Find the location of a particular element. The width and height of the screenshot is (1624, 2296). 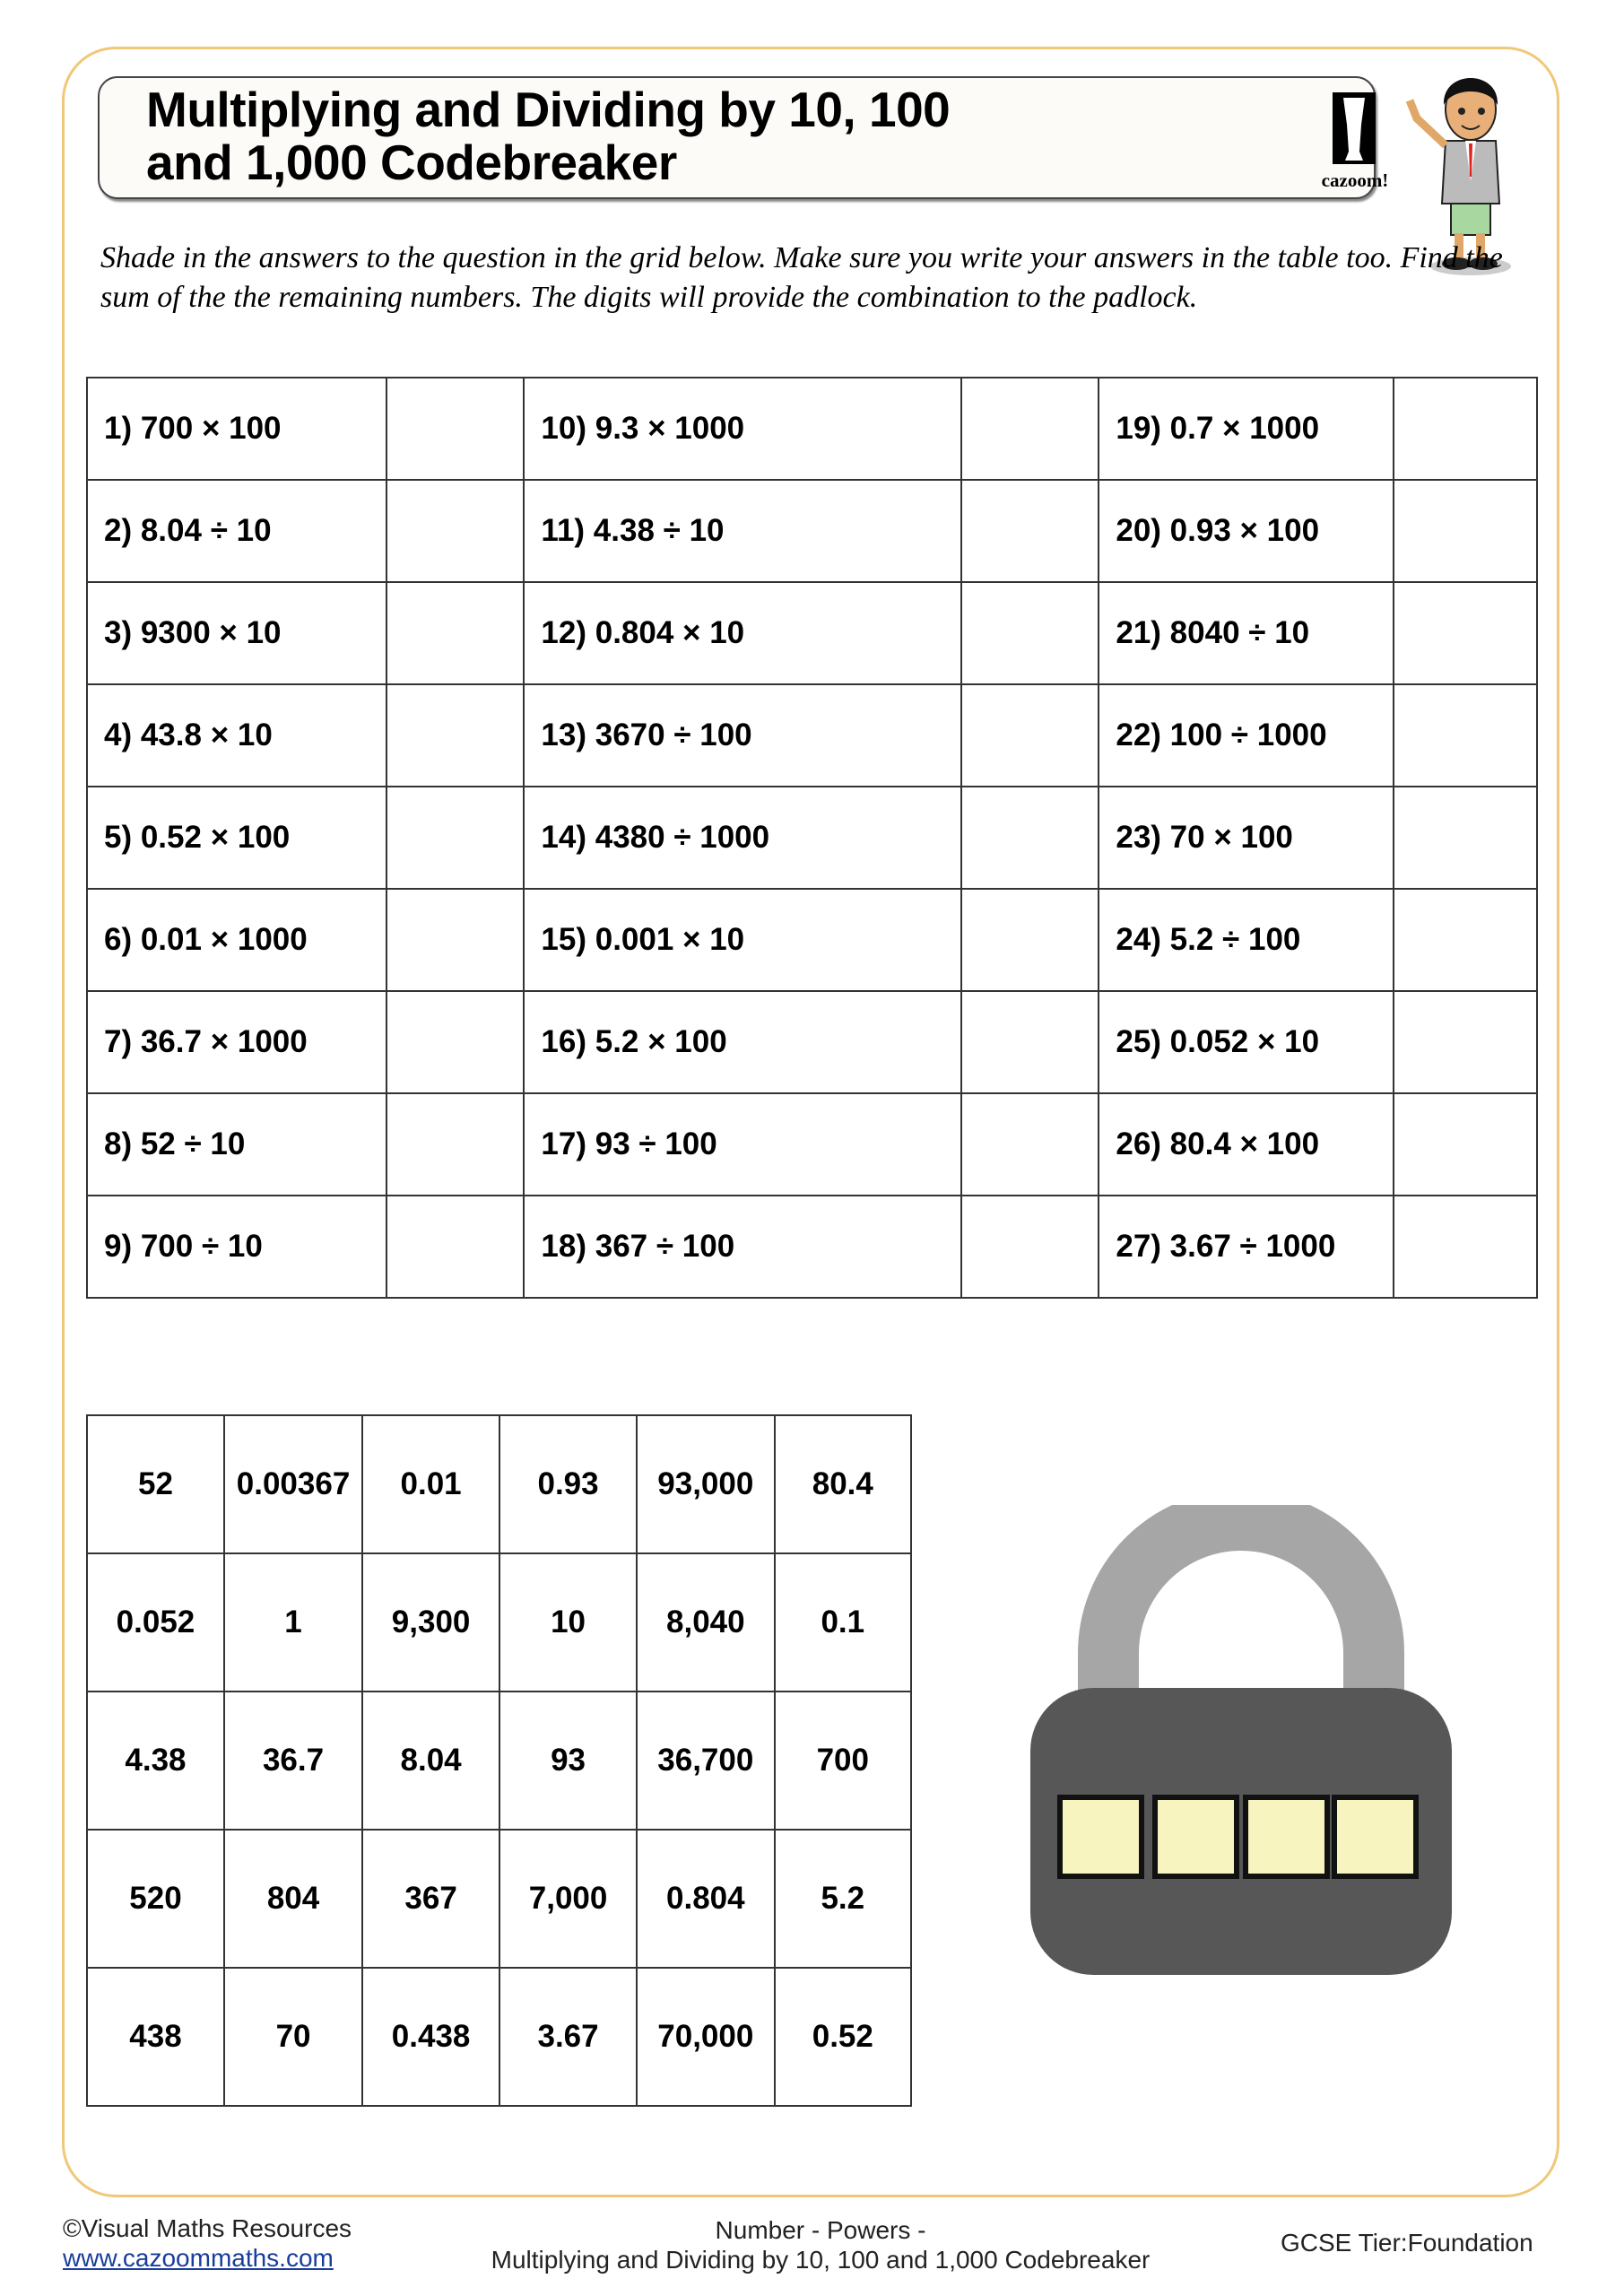

grid-cell: 5.2 is located at coordinates (843, 1899).